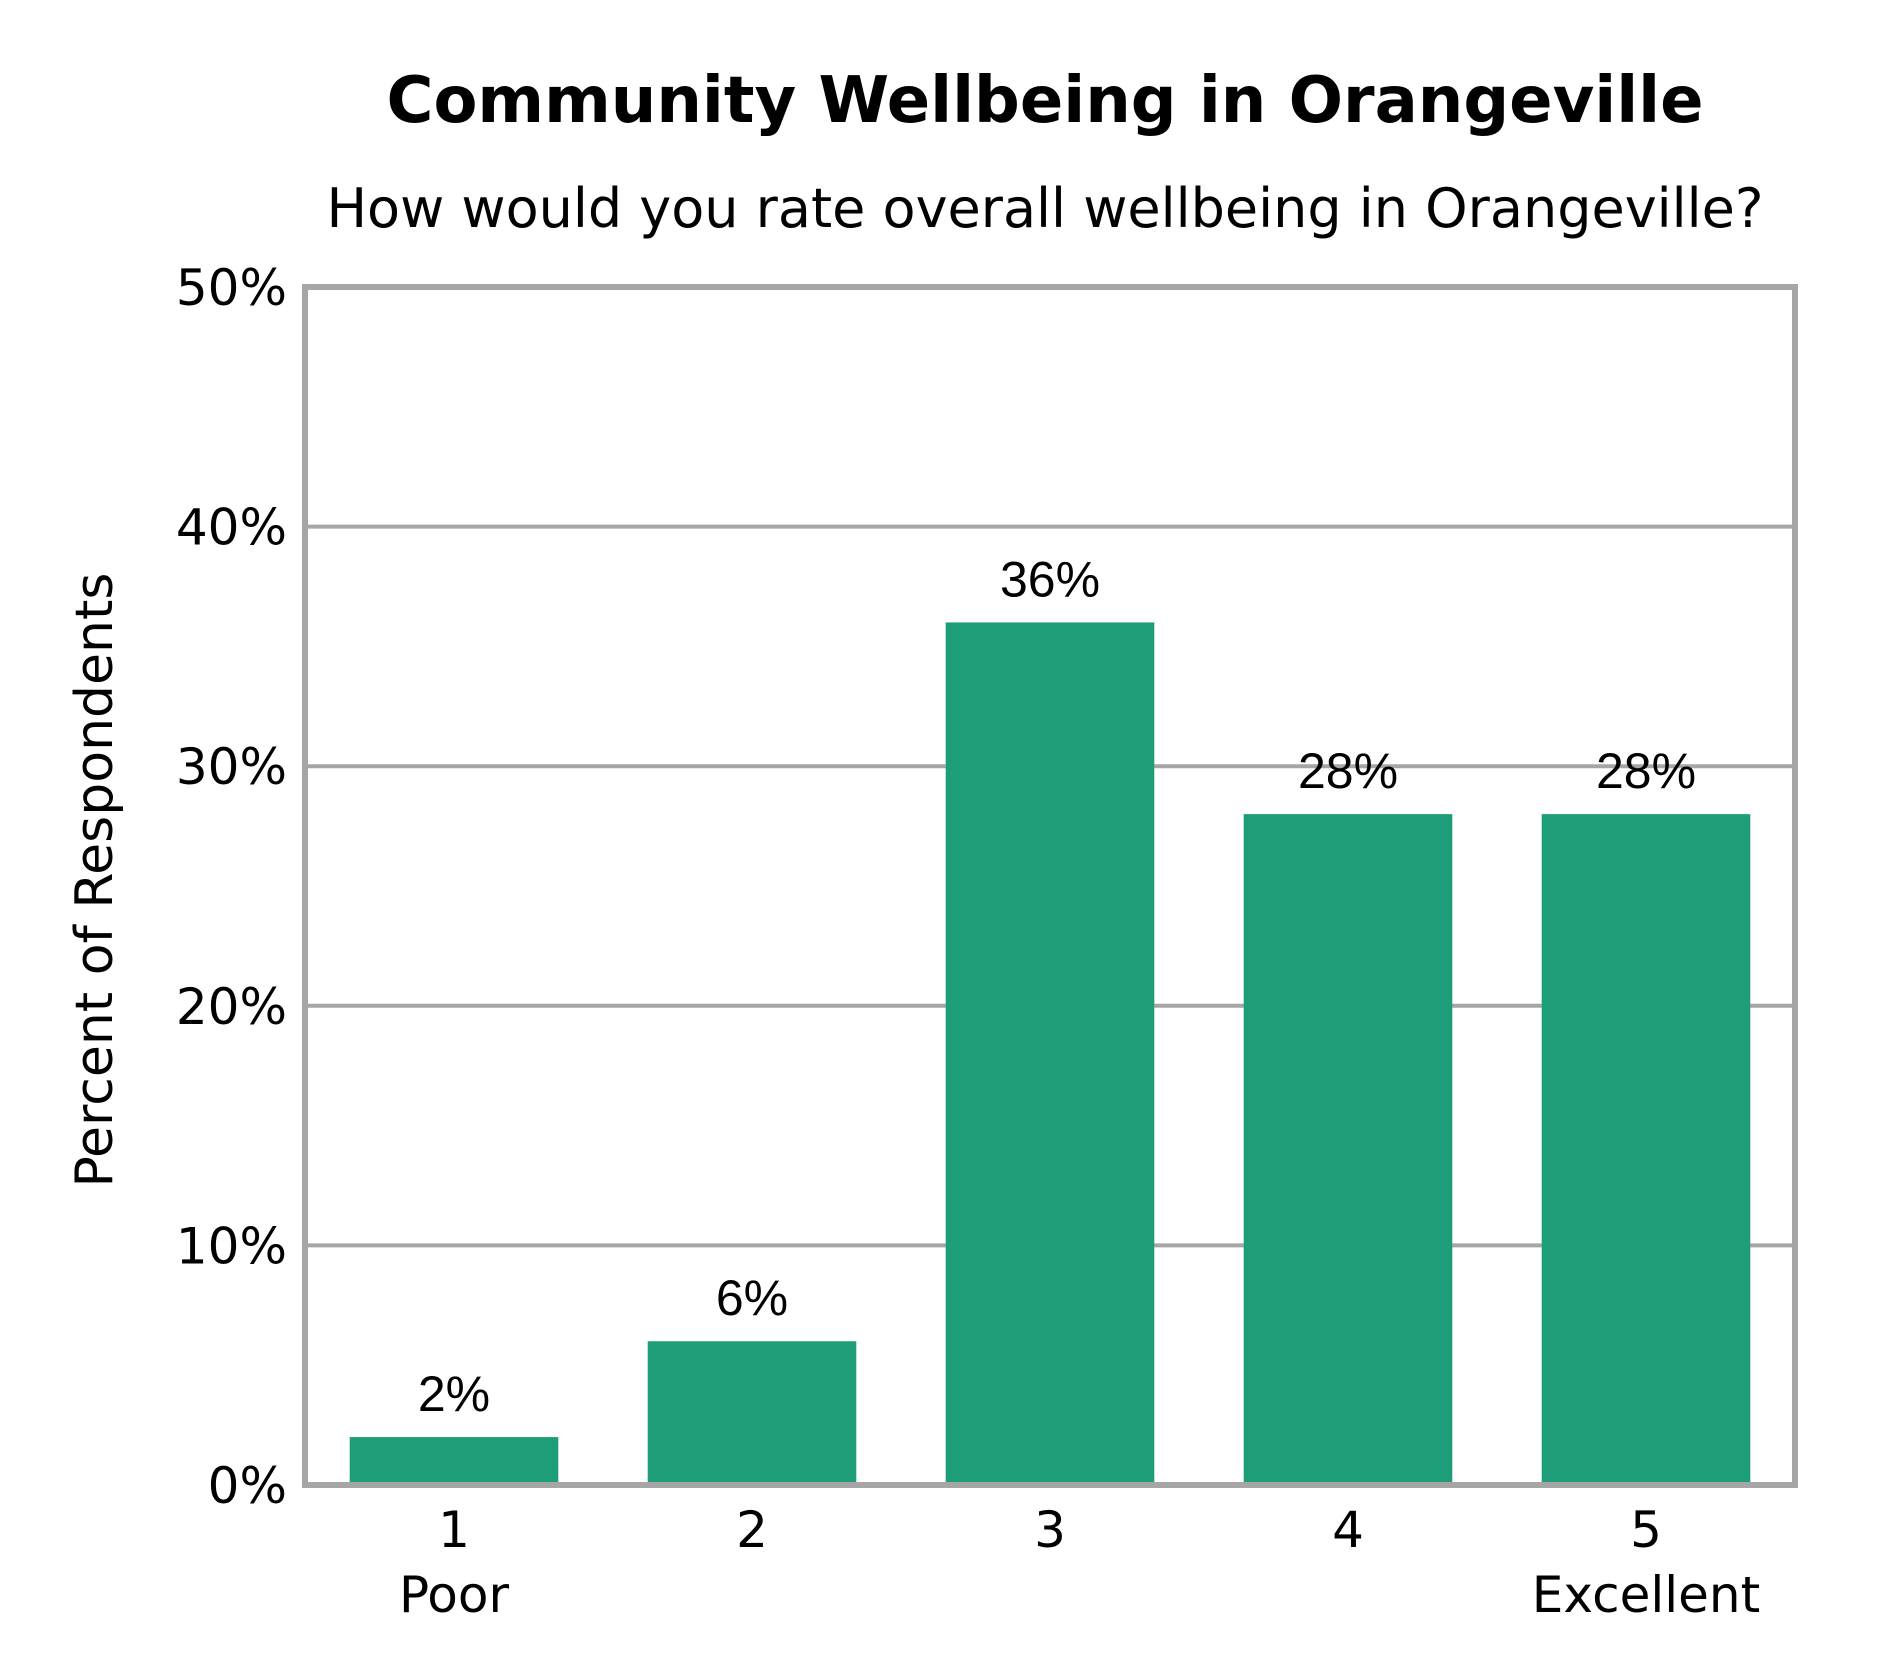  I want to click on x-tick-labels: 1 Poor 2 3 4 5 Excellent, so click(1079, 1562).